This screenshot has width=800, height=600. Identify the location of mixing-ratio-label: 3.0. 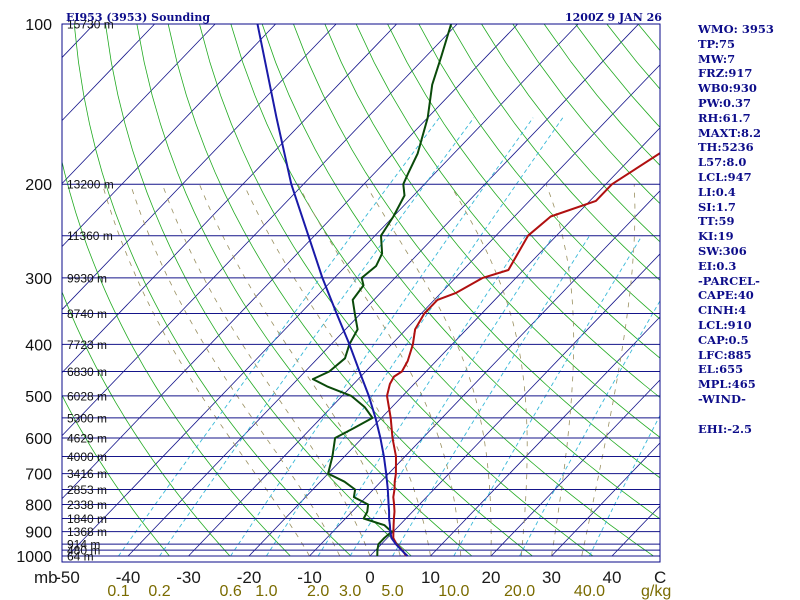
(350, 591).